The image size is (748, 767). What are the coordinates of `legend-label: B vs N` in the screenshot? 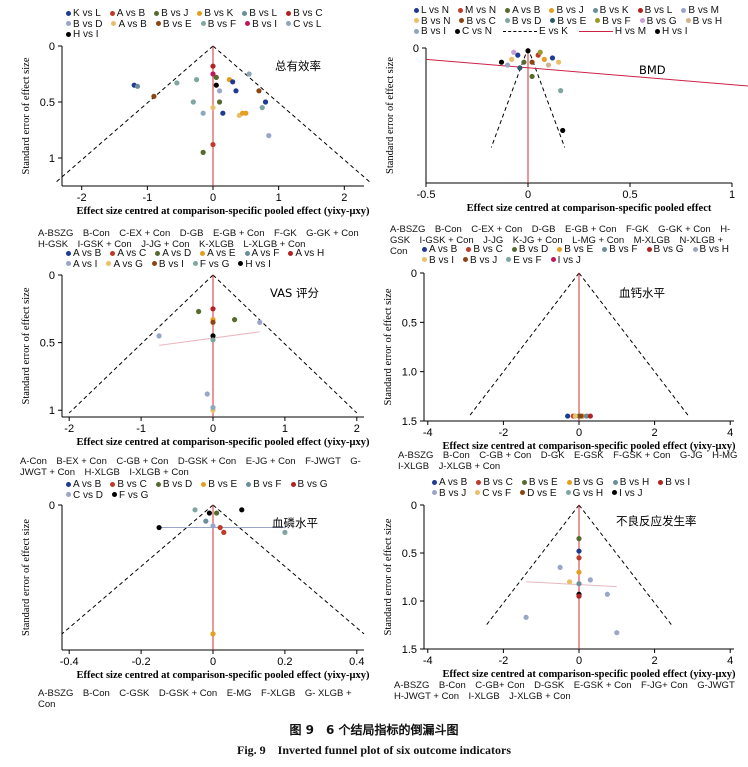 It's located at (436, 21).